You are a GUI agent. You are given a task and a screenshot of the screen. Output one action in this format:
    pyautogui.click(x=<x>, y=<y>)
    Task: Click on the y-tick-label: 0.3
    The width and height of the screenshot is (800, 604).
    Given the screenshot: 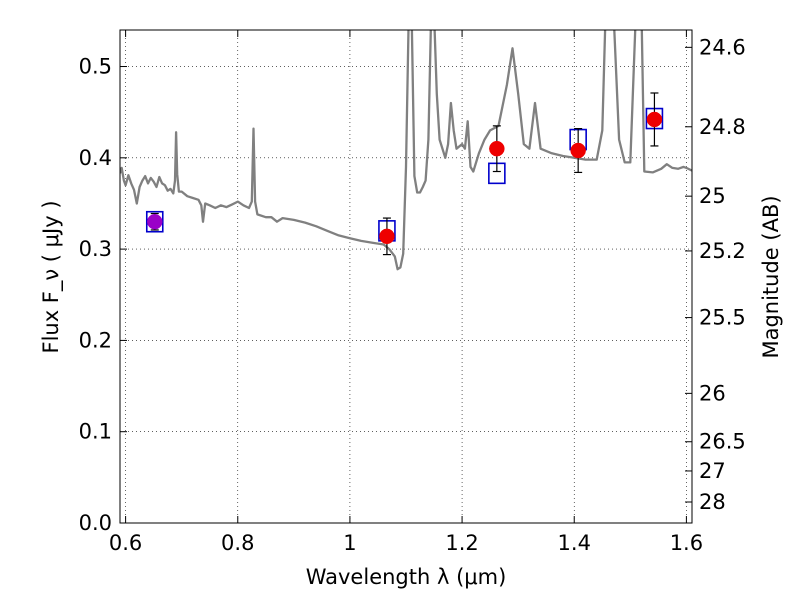 What is the action you would take?
    pyautogui.click(x=95, y=249)
    